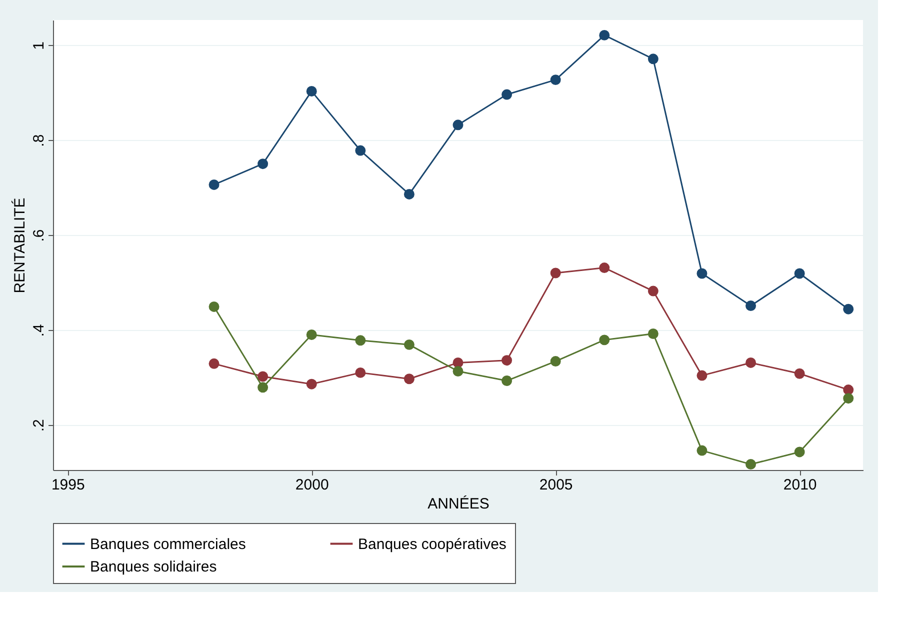 Image resolution: width=910 pixels, height=642 pixels. Describe the element at coordinates (19, 246) in the screenshot. I see `y-axis-title: RENTABILITÉ` at that location.